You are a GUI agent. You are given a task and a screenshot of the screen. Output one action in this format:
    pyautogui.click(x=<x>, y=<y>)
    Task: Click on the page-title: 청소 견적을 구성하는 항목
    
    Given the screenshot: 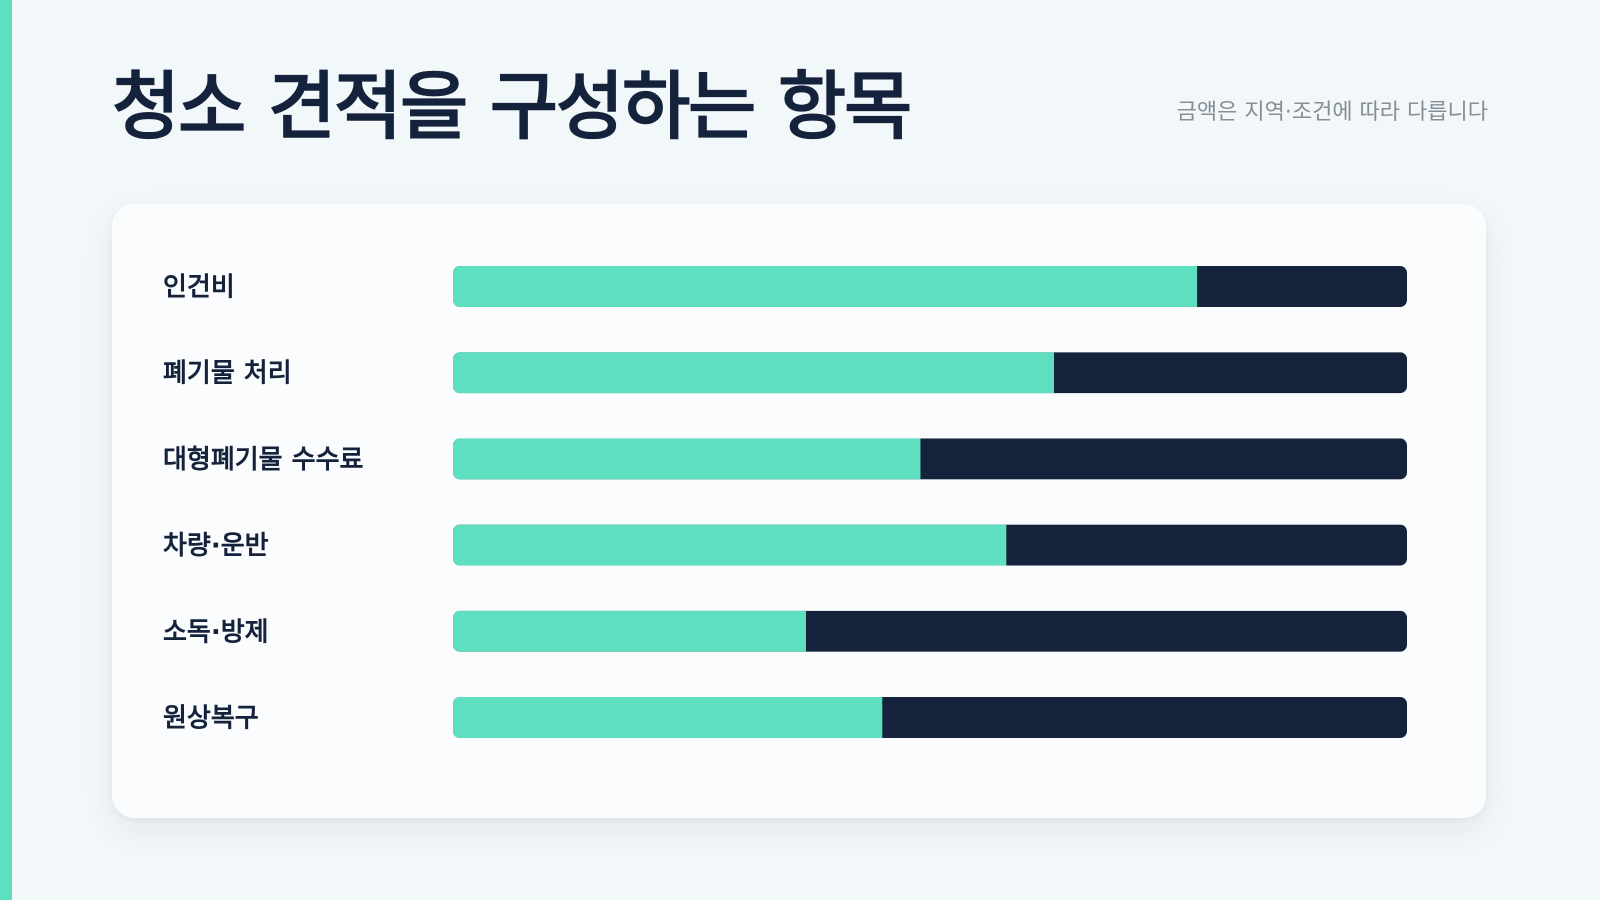 What is the action you would take?
    pyautogui.click(x=512, y=107)
    